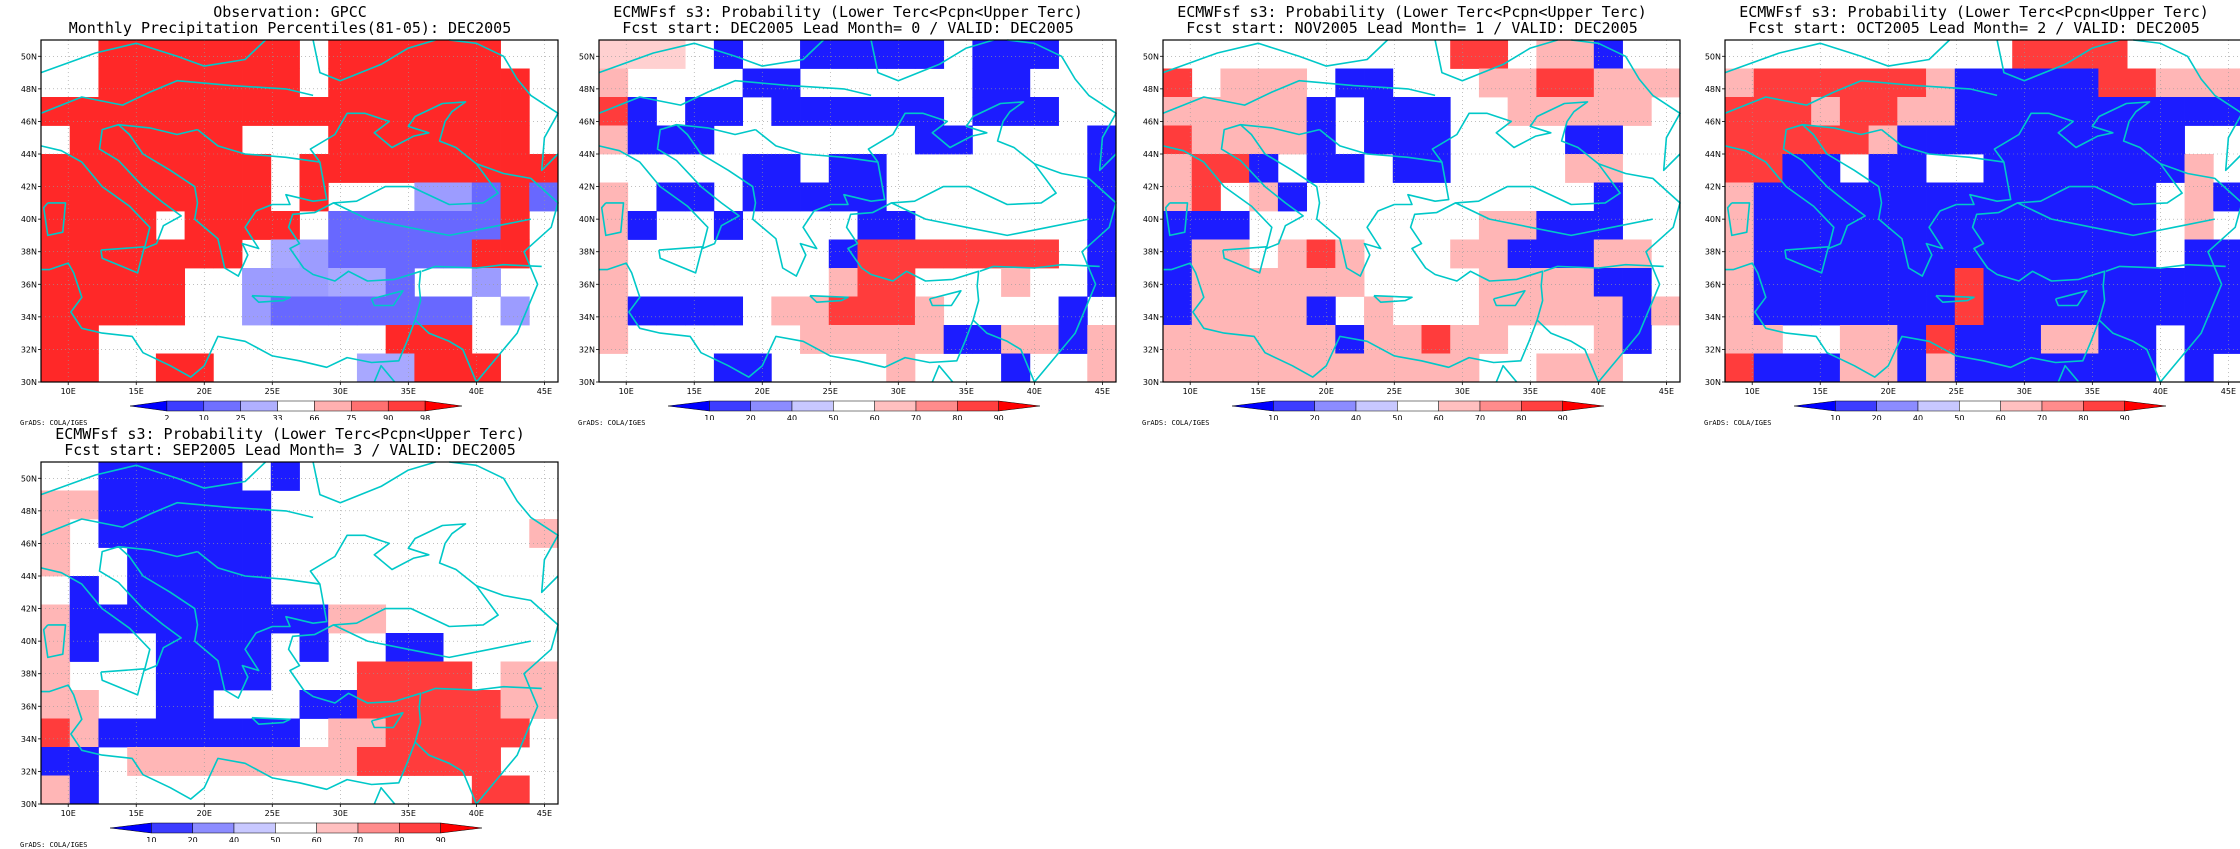  I want to click on lat-tick-label: 36N, so click(587, 284).